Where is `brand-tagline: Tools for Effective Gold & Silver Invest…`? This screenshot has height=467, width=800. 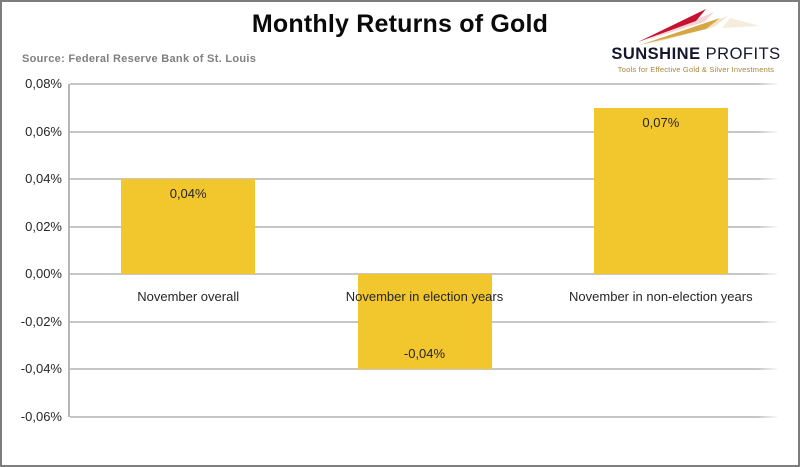
brand-tagline: Tools for Effective Gold & Silver Invest… is located at coordinates (696, 69).